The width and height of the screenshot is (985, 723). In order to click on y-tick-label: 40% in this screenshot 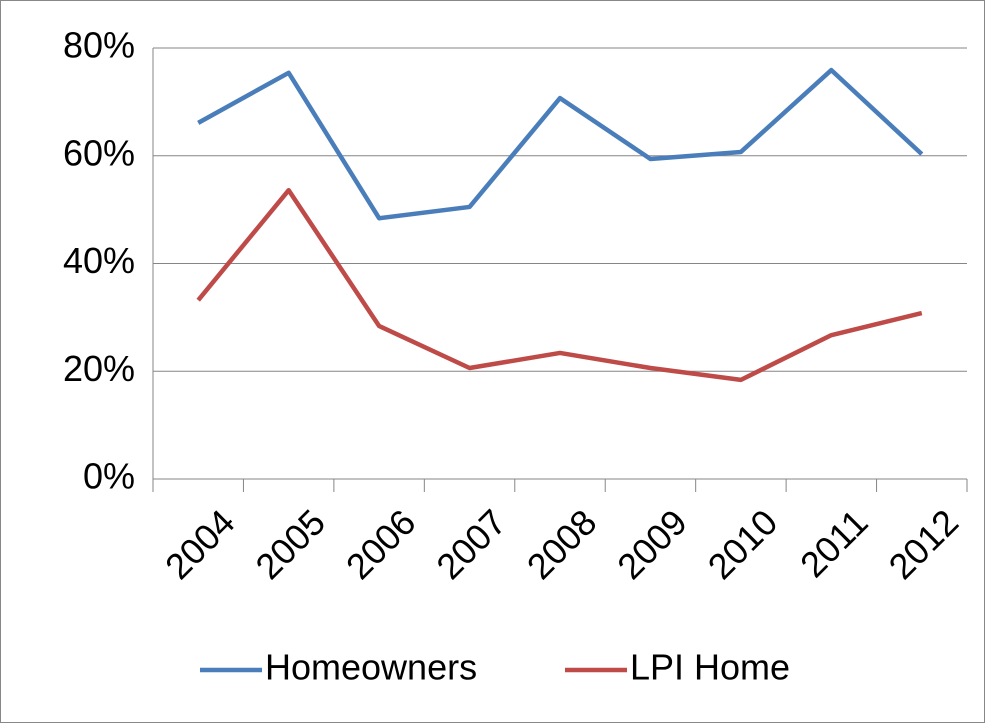, I will do `click(99, 260)`.